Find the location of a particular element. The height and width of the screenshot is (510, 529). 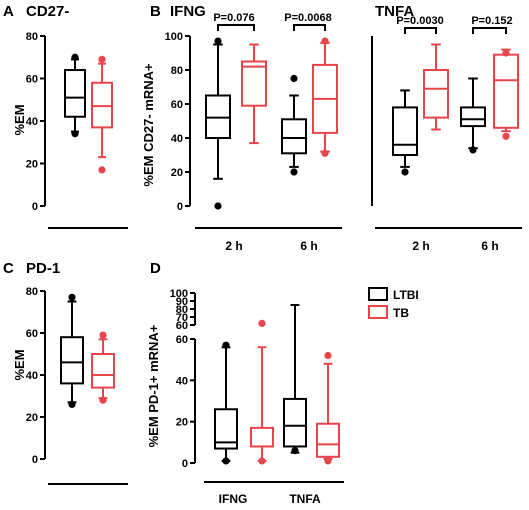

panel-b-y-ticklabel-100: 100 is located at coordinates (174, 37).